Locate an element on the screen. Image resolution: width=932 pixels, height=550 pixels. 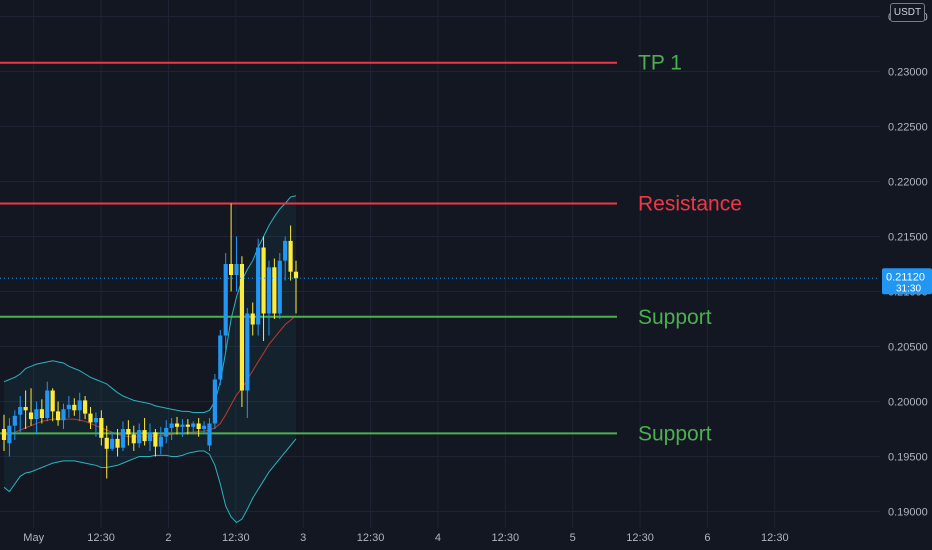
last-price-badge is located at coordinates (907, 281).